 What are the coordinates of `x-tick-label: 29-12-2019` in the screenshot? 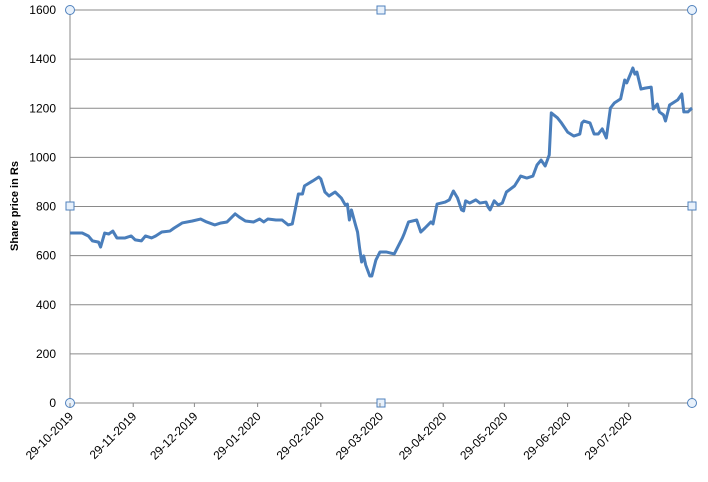 It's located at (174, 436).